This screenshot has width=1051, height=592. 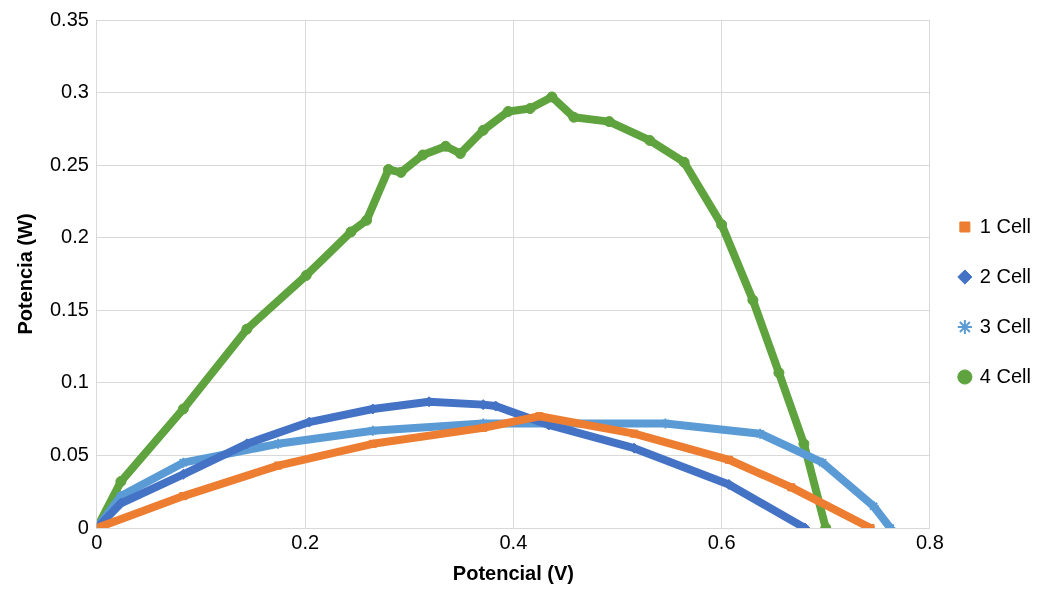 I want to click on x-tick-label: 0.8, so click(x=929, y=541).